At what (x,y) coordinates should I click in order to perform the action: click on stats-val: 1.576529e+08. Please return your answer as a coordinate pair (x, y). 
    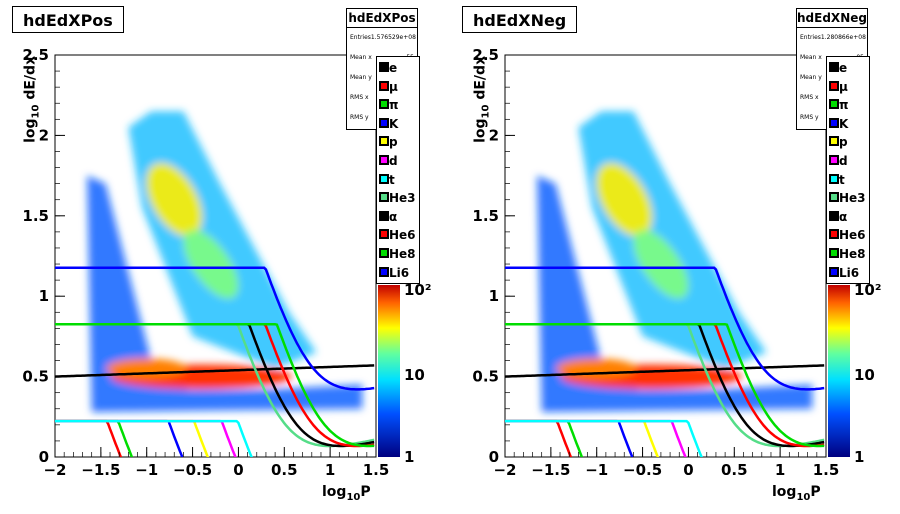
    Looking at the image, I should click on (393, 37).